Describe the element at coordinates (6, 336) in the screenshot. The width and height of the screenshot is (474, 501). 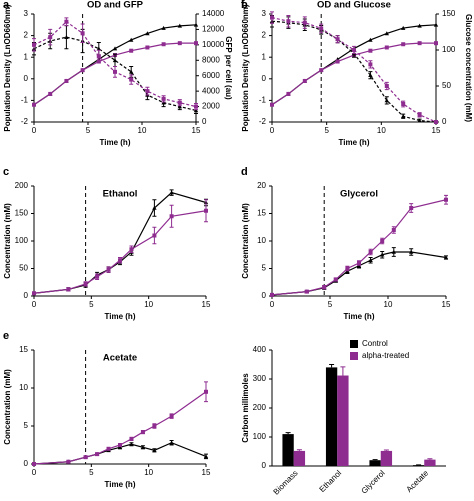
I see `panel-label: e` at that location.